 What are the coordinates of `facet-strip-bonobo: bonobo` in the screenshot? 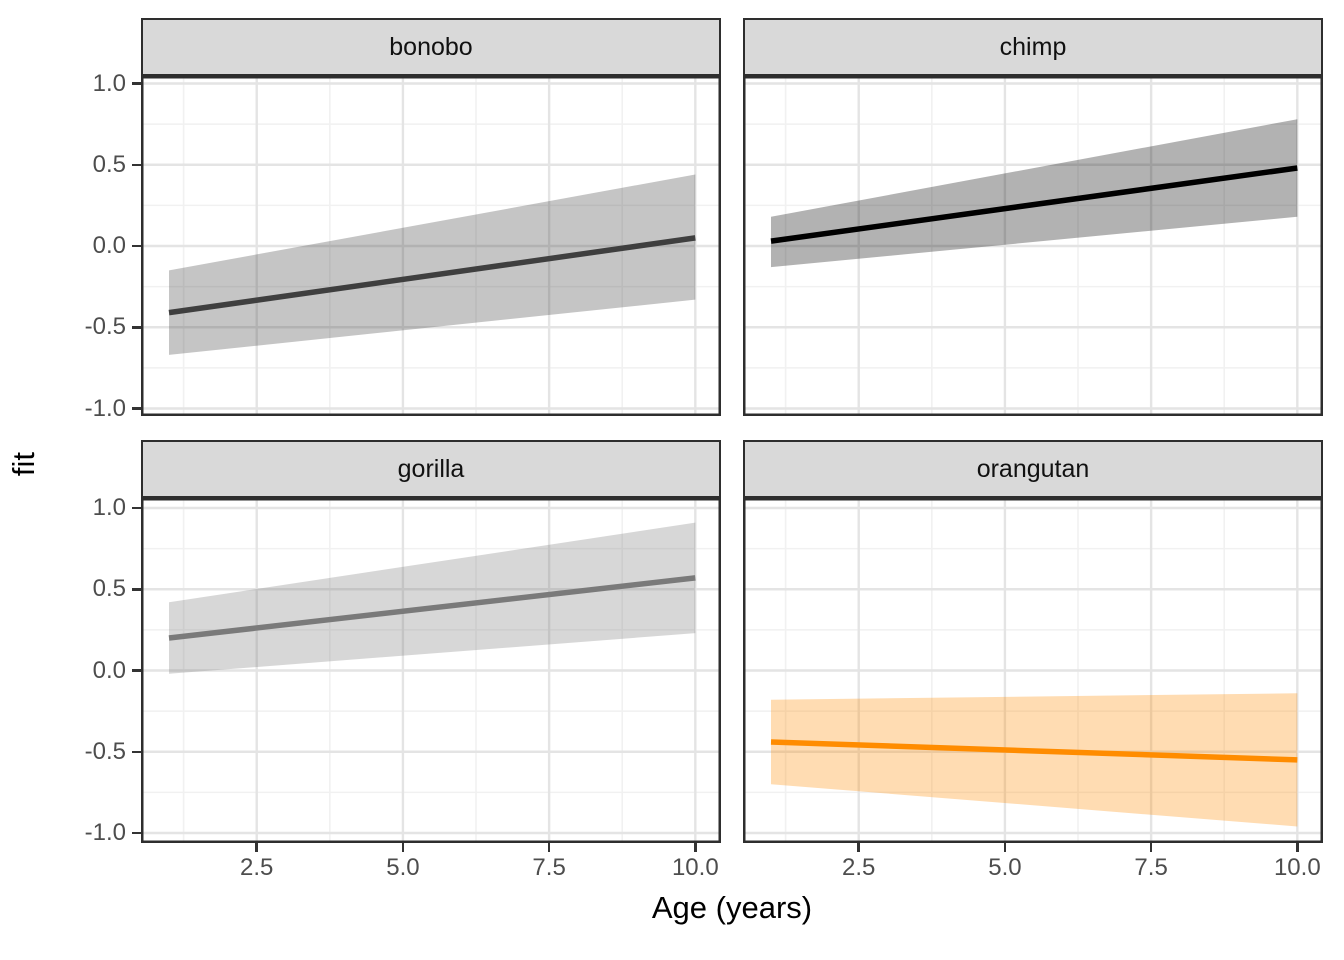 It's located at (431, 47).